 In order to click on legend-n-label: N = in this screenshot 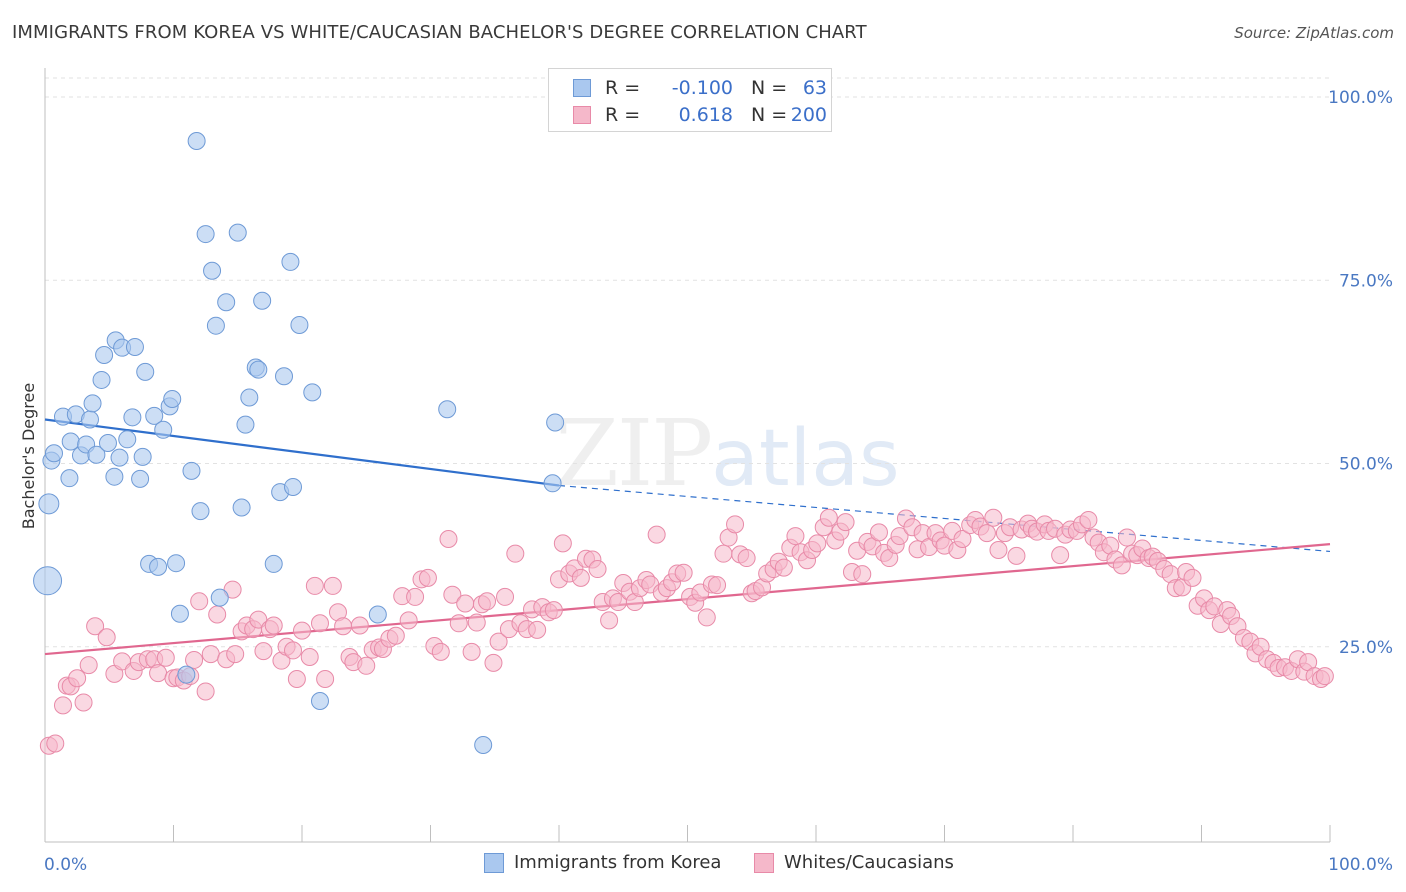, I will do `click(769, 115)`.